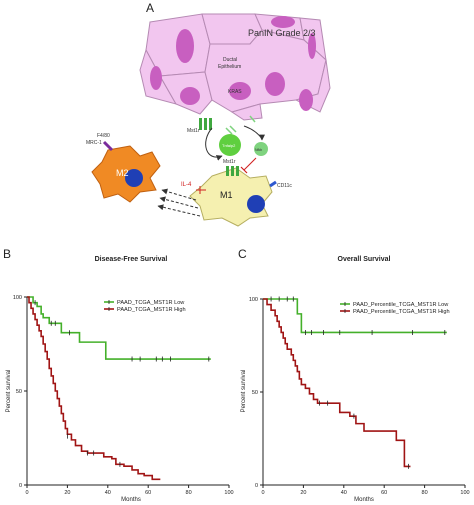 The height and width of the screenshot is (505, 474). Describe the element at coordinates (244, 391) in the screenshot. I see `chart-c-ylabel: Percent survival` at that location.